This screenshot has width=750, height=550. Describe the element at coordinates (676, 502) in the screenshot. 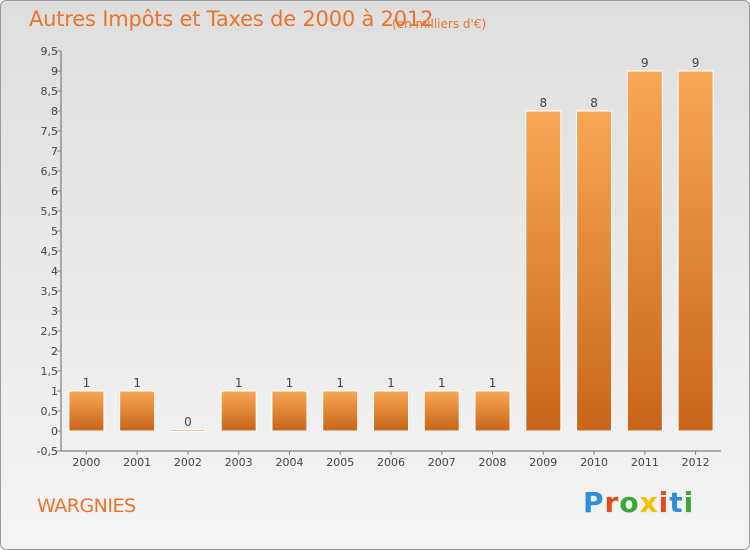

I see `logo-letter: t` at that location.